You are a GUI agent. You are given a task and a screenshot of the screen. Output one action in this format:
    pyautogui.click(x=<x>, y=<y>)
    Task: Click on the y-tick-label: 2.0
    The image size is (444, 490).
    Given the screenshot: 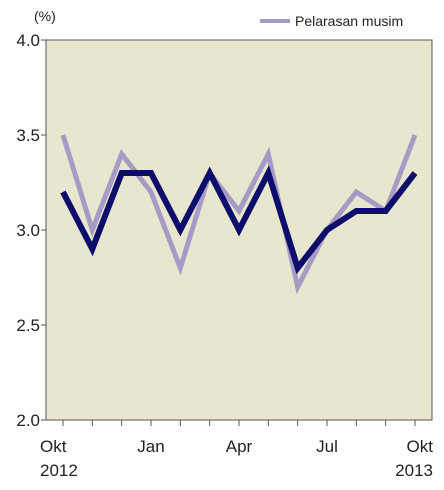 What is the action you would take?
    pyautogui.click(x=28, y=420)
    